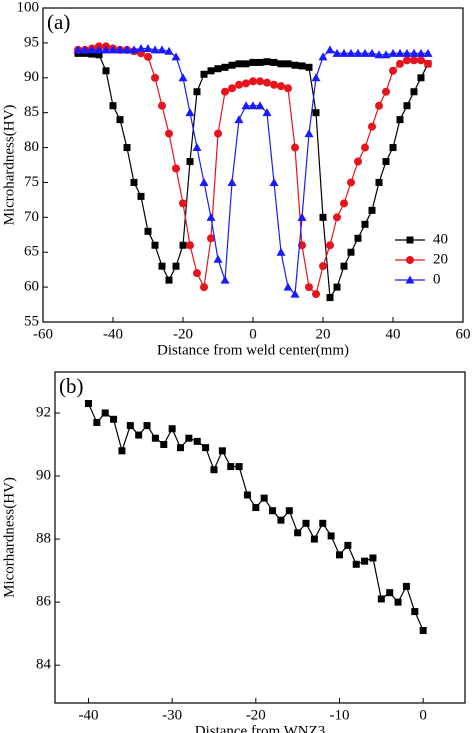 Image resolution: width=474 pixels, height=733 pixels. What do you see at coordinates (113, 334) in the screenshot?
I see `x-tick-label: -40` at bounding box center [113, 334].